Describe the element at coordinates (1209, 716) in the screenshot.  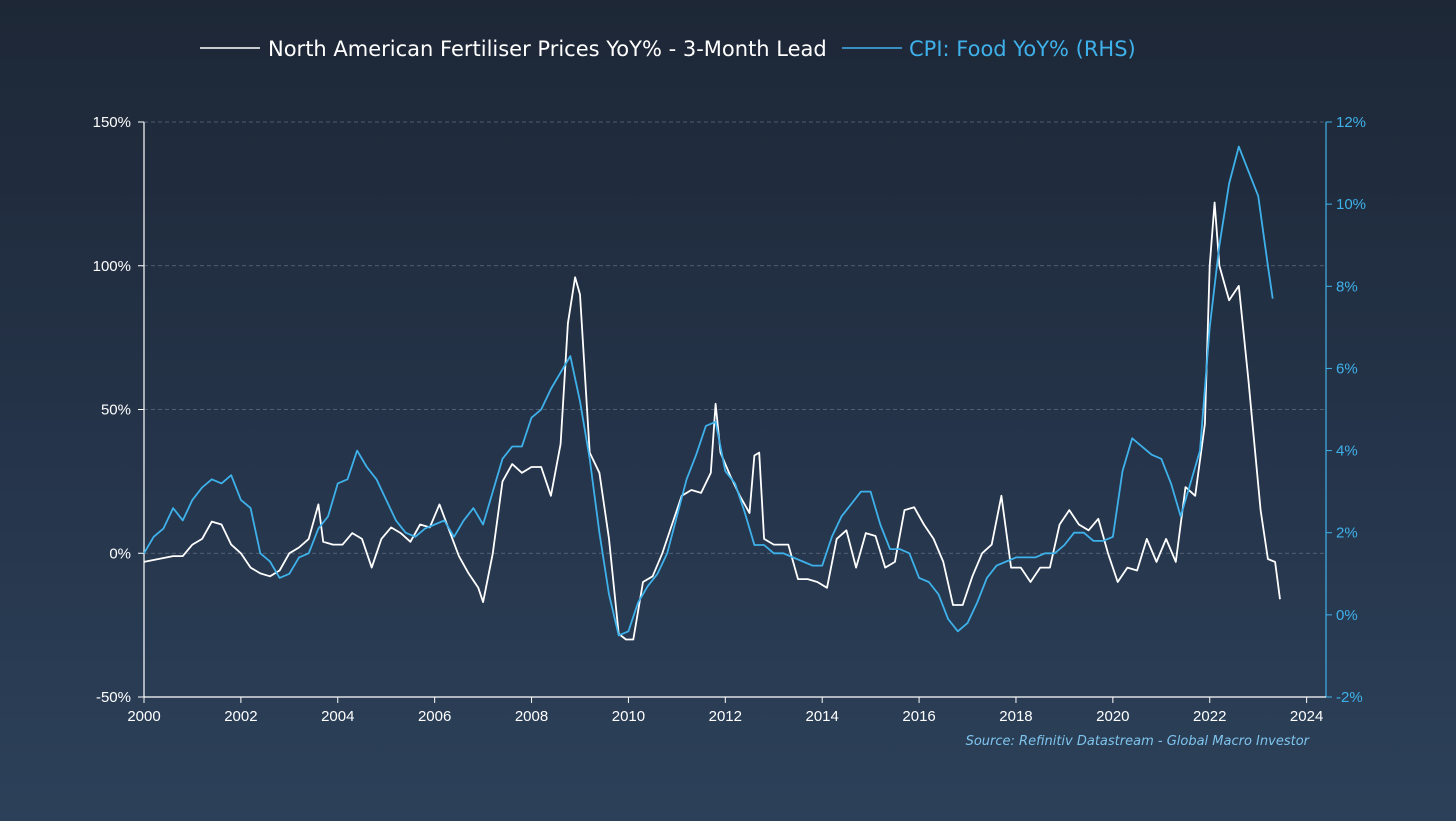
I see `x-tick-label: 2022` at that location.